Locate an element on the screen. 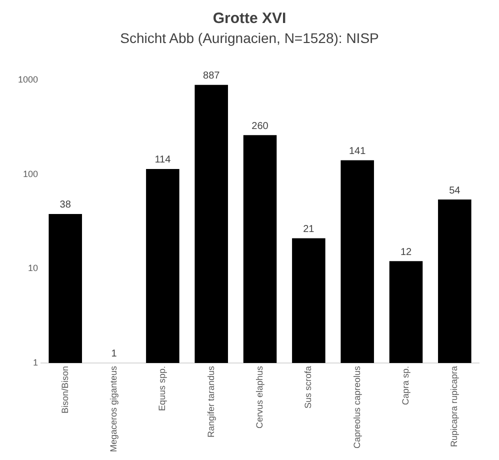 The width and height of the screenshot is (499, 460). x-tick-label: Cervus elaphus is located at coordinates (259, 396).